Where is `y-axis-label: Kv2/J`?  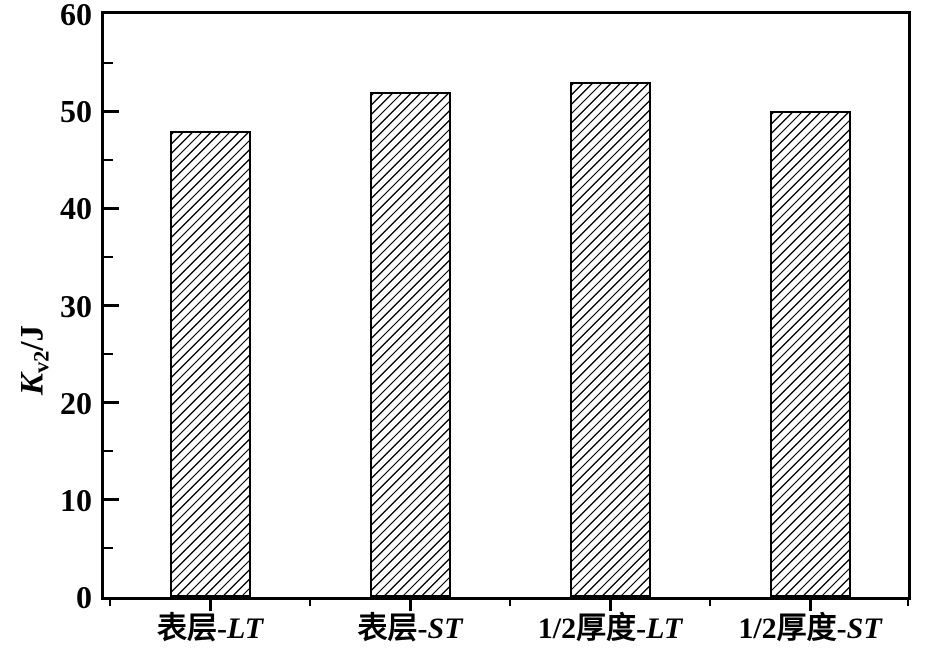
y-axis-label: Kv2/J is located at coordinates (34, 359).